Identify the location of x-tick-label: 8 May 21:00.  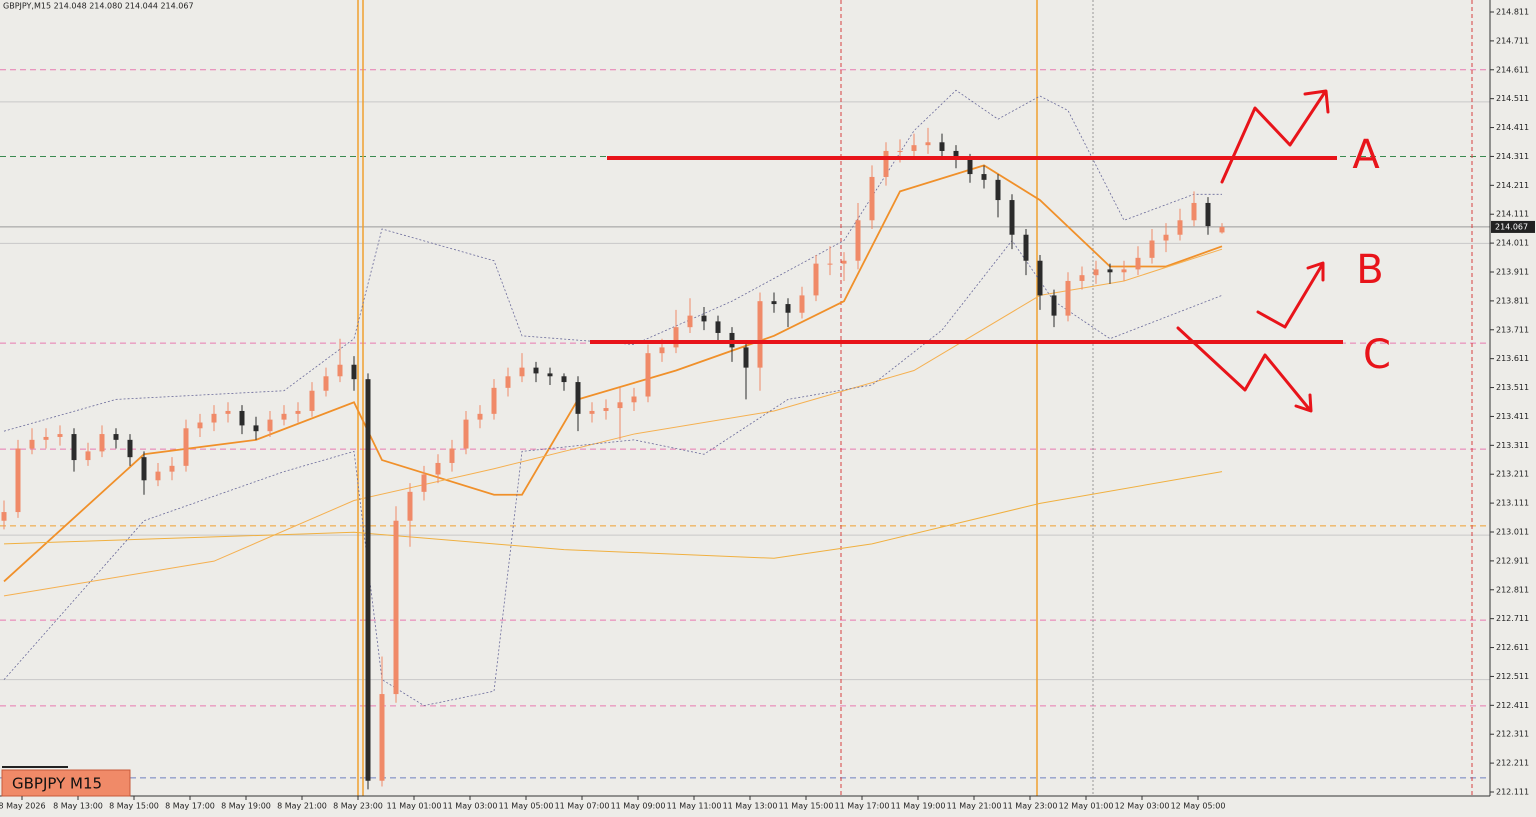
(302, 806).